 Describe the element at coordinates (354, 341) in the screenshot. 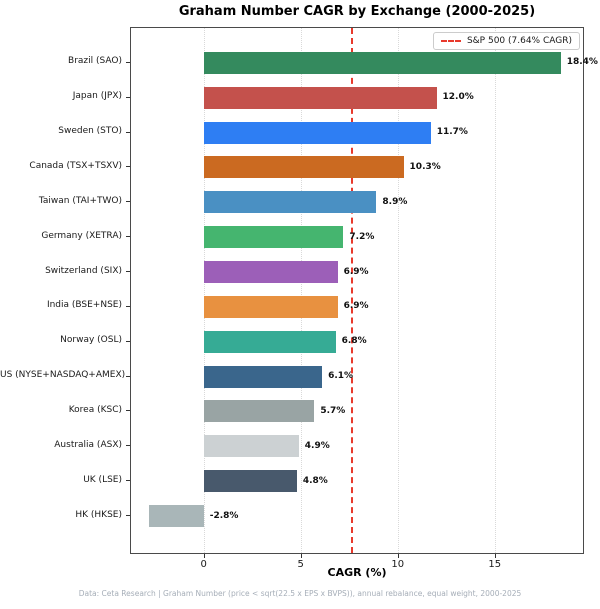

I see `bar-value-label: 6.8%` at that location.